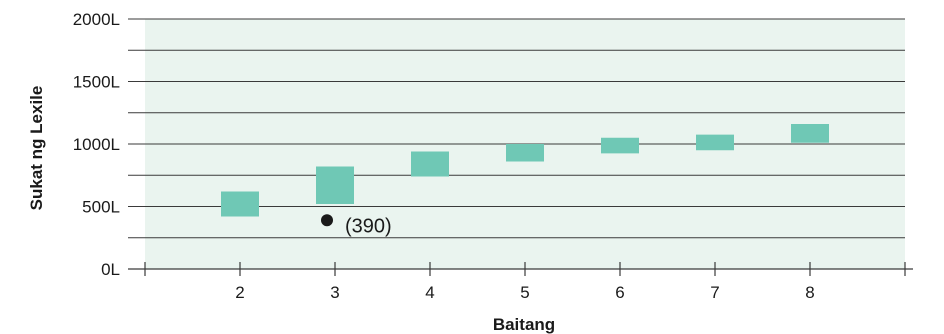 The width and height of the screenshot is (944, 334). I want to click on y-tick-label: 2000L, so click(96, 19).